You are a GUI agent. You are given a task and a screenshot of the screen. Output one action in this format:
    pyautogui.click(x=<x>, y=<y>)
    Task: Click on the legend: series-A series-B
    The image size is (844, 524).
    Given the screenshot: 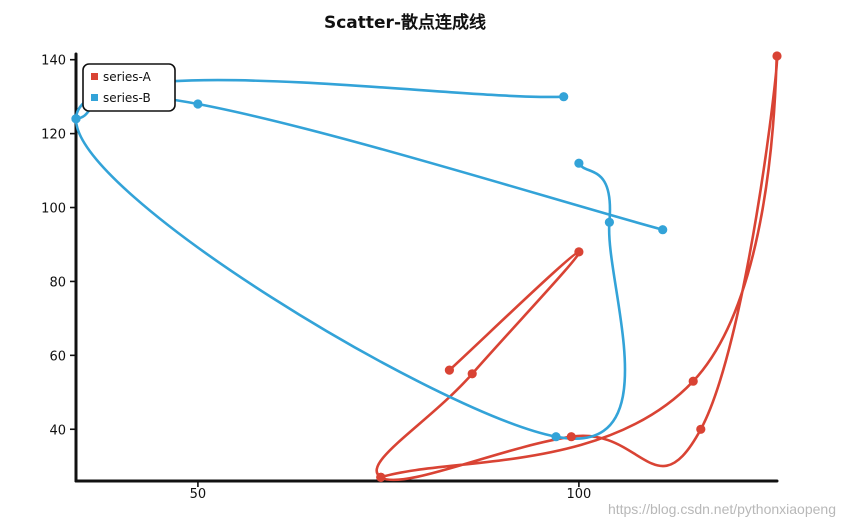 What is the action you would take?
    pyautogui.click(x=129, y=87)
    